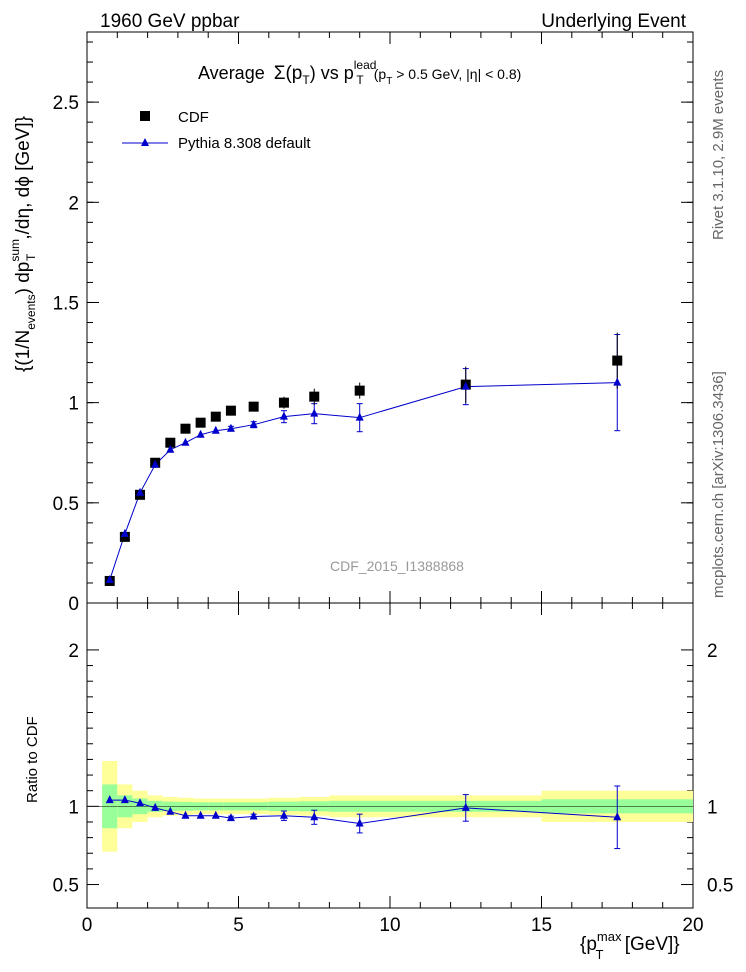 The height and width of the screenshot is (972, 746). Describe the element at coordinates (244, 143) in the screenshot. I see `legend-label-pythia: Pythia 8.308 default` at that location.